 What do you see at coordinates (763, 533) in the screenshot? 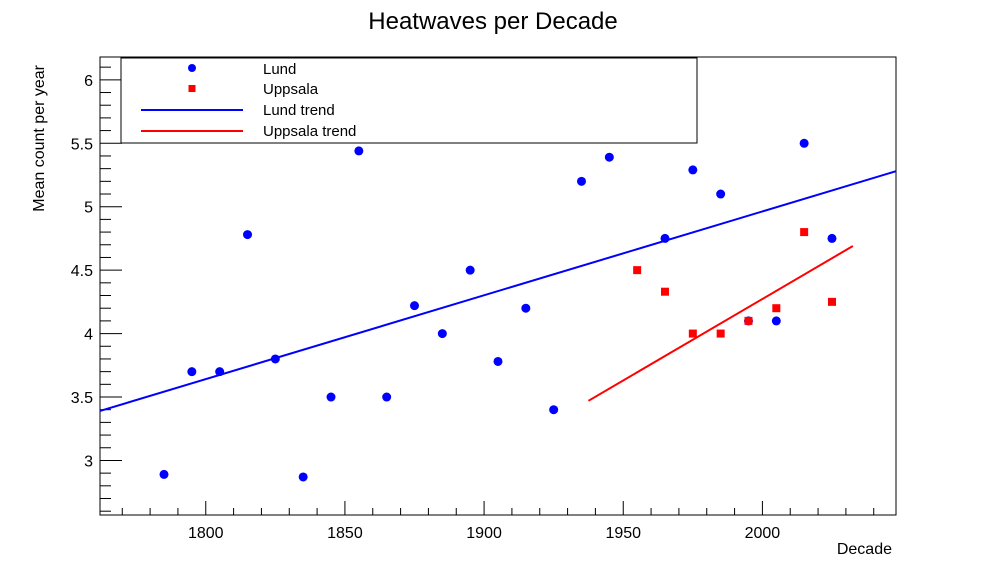
I see `x-tick-label: 2000` at bounding box center [763, 533].